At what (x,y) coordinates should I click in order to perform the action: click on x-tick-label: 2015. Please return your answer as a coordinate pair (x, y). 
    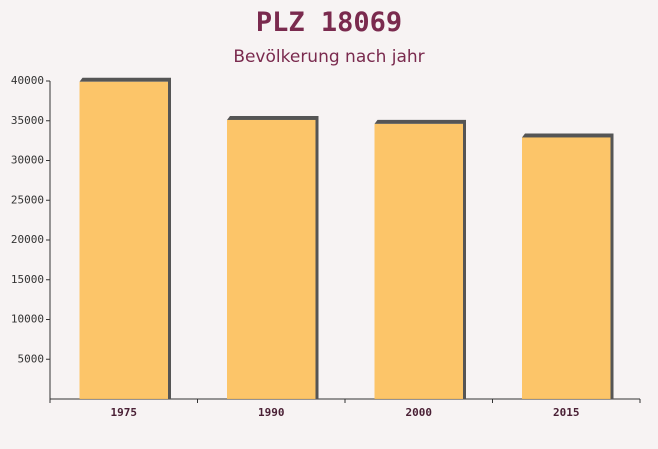
    Looking at the image, I should click on (566, 412).